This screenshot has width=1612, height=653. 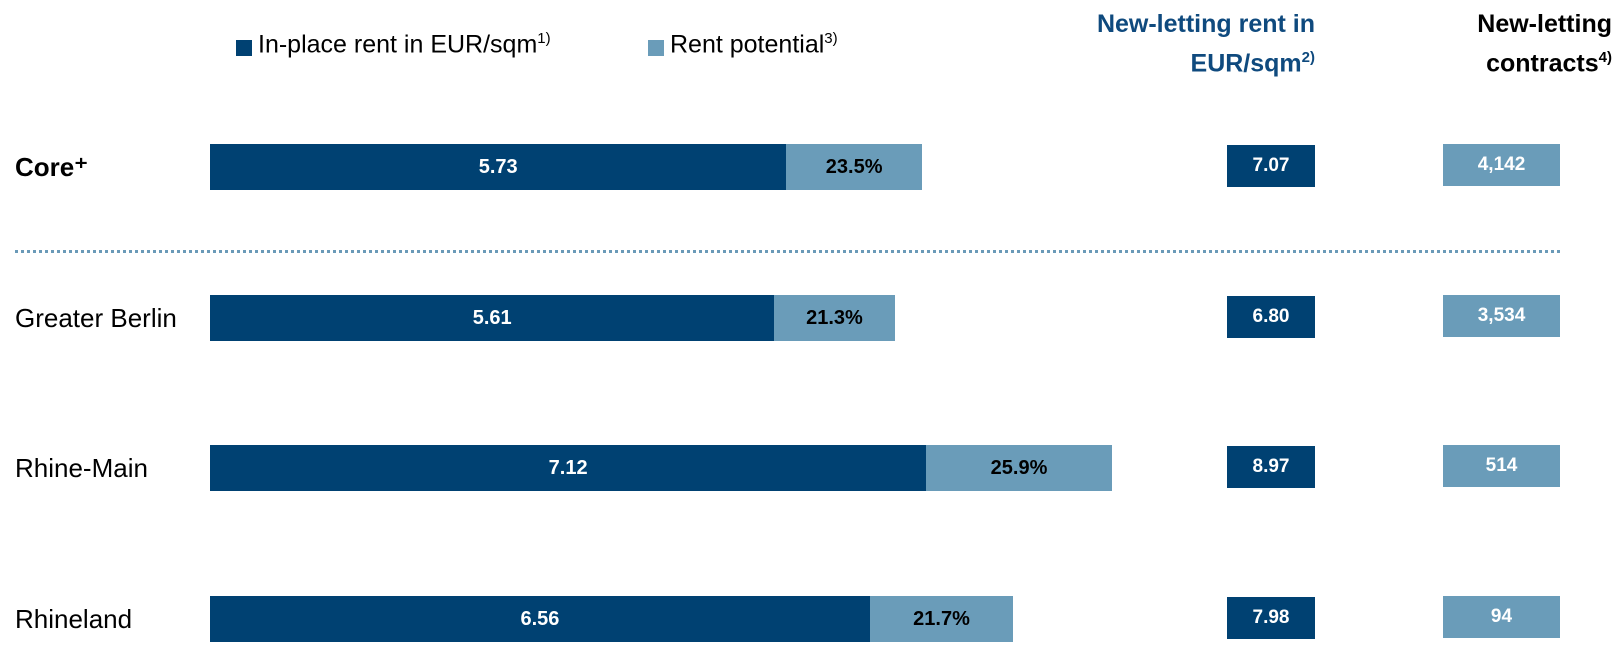 I want to click on rent-box: 8.97, so click(x=1271, y=467).